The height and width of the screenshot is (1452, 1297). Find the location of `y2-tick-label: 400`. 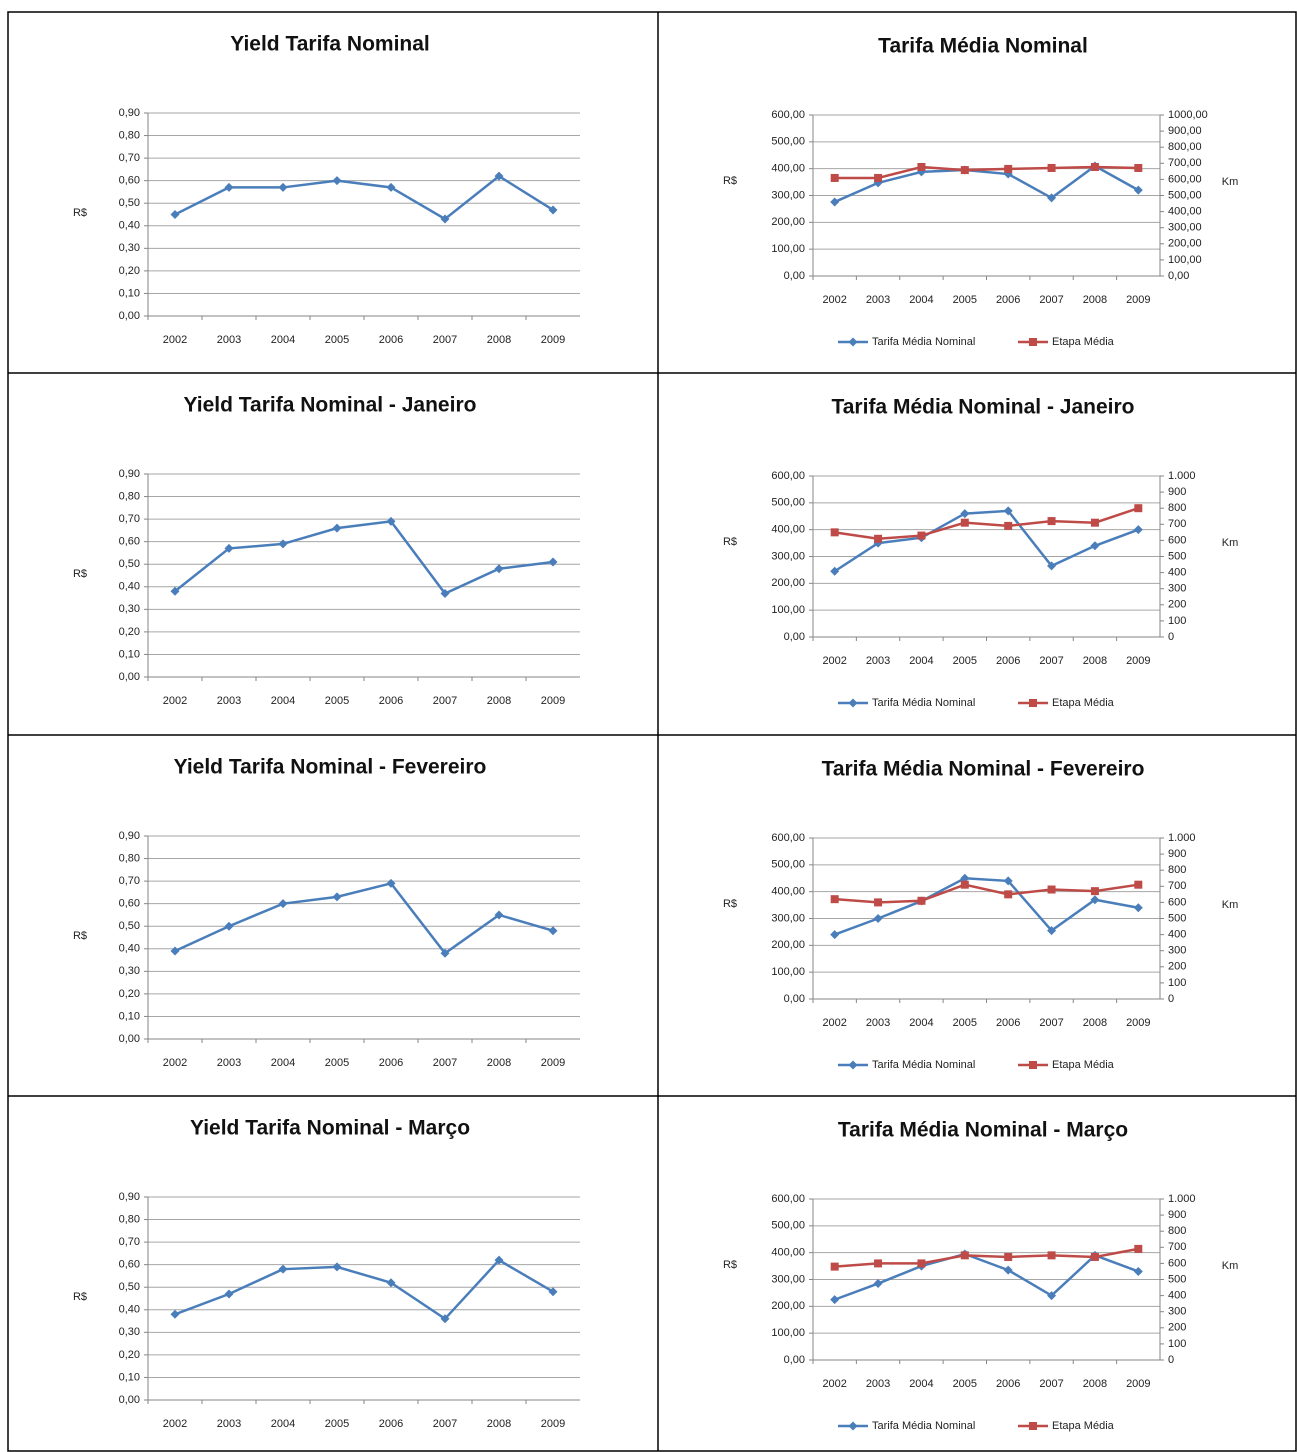

y2-tick-label: 400 is located at coordinates (1177, 935).